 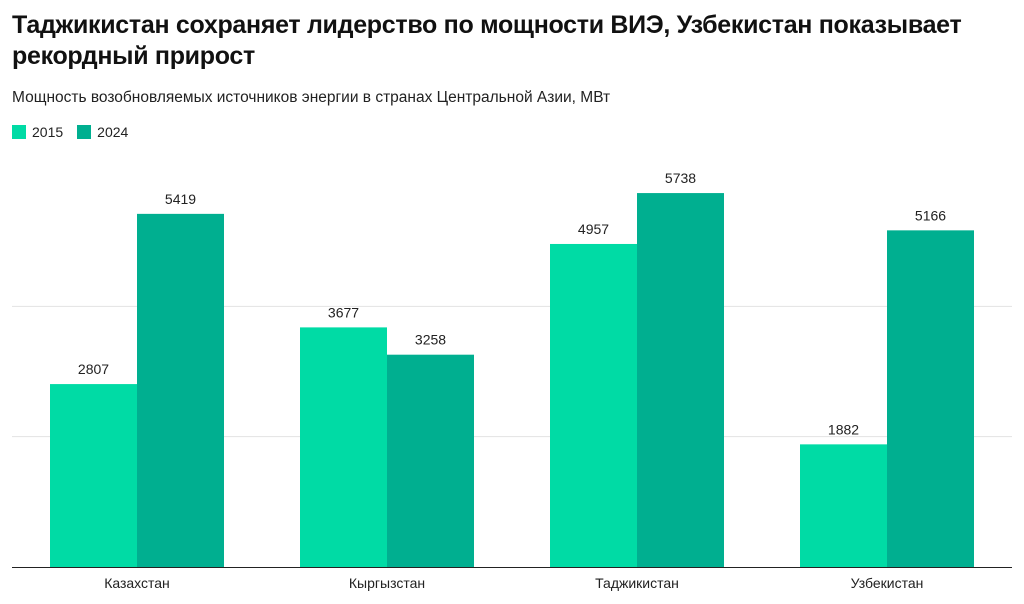 I want to click on legend-item-2015: 2015, so click(x=37, y=132).